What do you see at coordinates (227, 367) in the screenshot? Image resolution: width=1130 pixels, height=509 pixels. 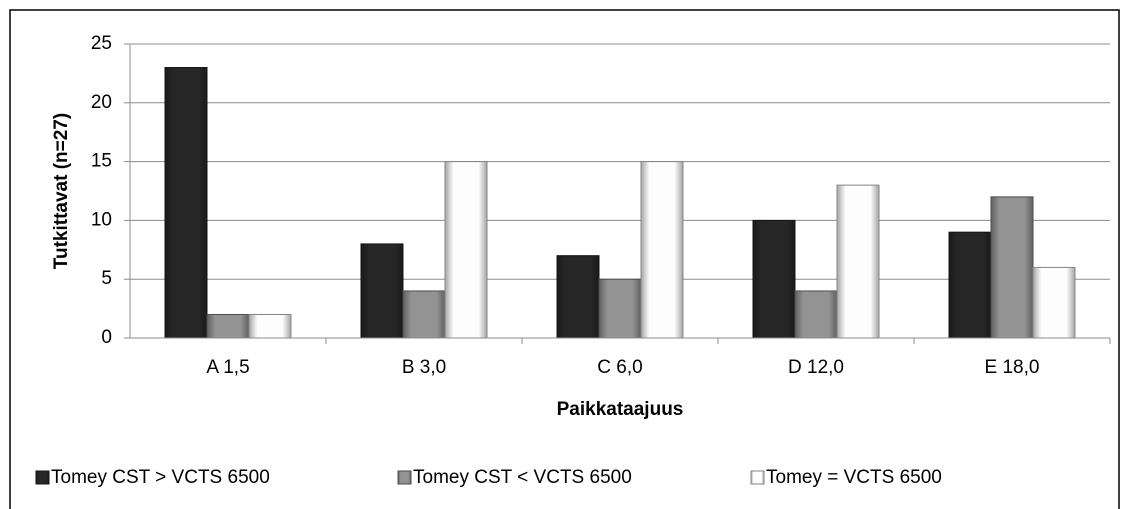 I see `x-tick-label: A 1,5` at bounding box center [227, 367].